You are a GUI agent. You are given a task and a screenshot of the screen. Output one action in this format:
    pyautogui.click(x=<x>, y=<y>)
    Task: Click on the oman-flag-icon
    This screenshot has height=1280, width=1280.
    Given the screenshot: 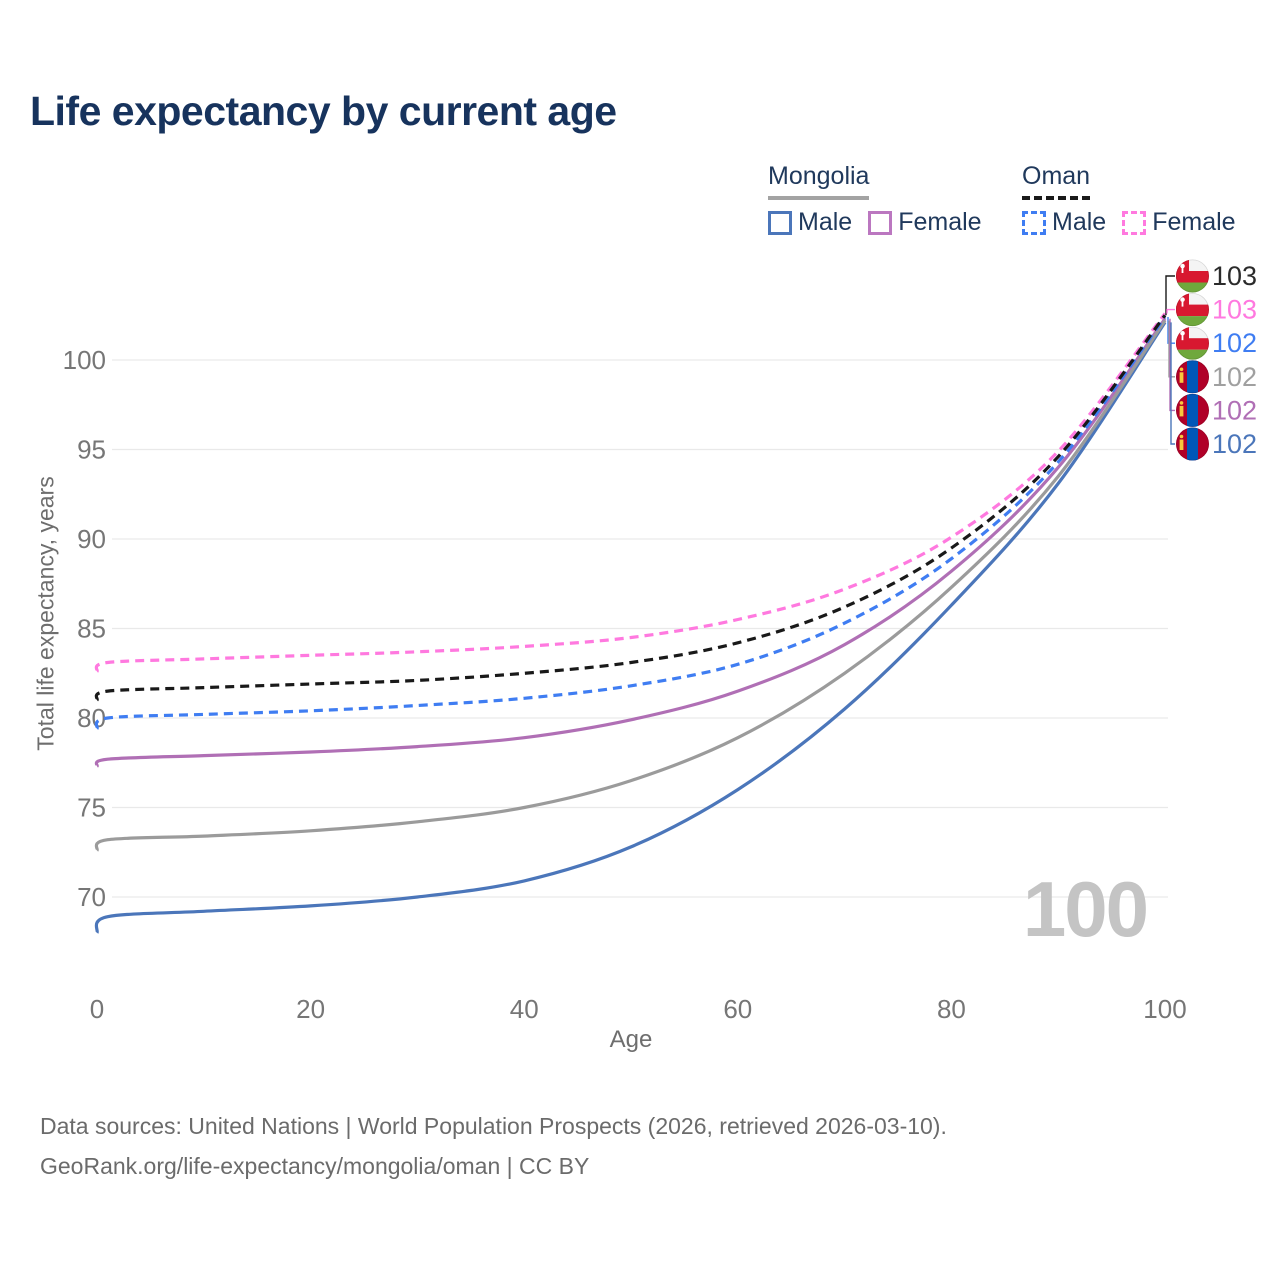 What is the action you would take?
    pyautogui.click(x=1192, y=343)
    